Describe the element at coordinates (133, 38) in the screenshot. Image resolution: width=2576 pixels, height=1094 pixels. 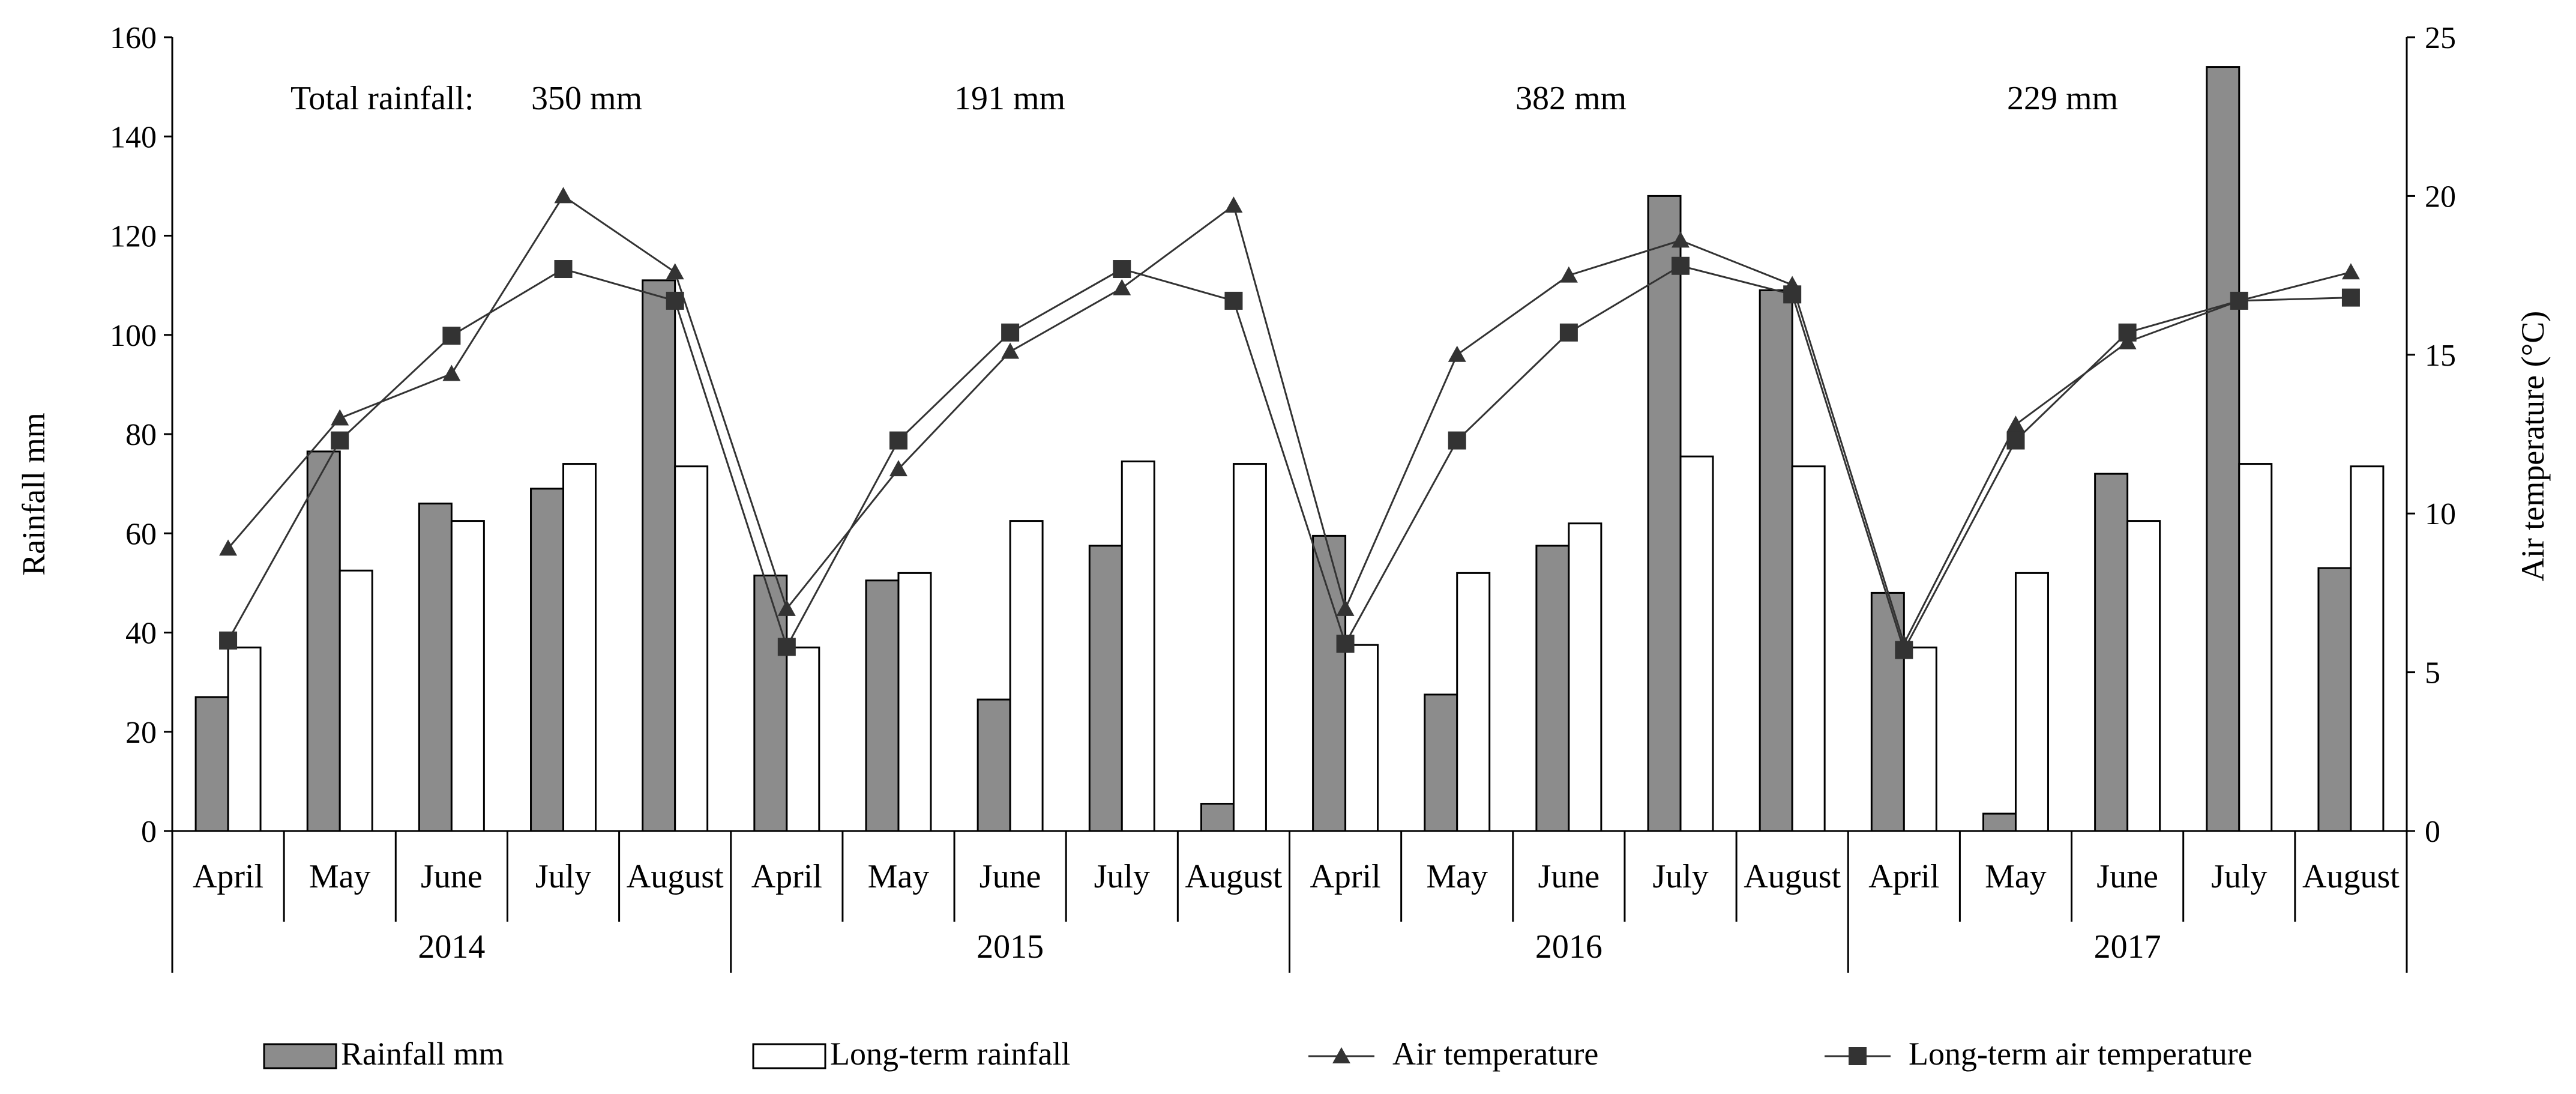
I see `y-tick-label: 160` at that location.